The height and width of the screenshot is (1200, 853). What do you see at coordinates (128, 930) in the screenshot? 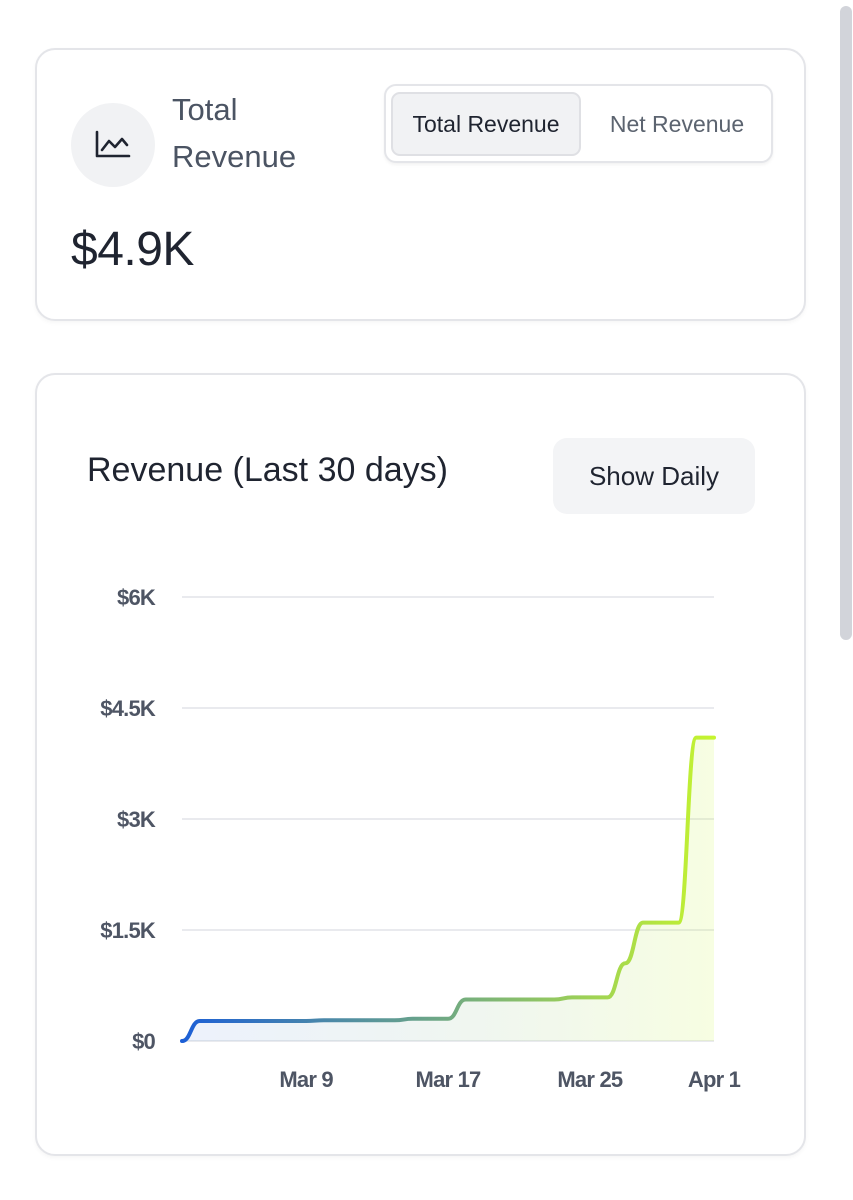
I see `y-tick-label: $1.5K` at bounding box center [128, 930].